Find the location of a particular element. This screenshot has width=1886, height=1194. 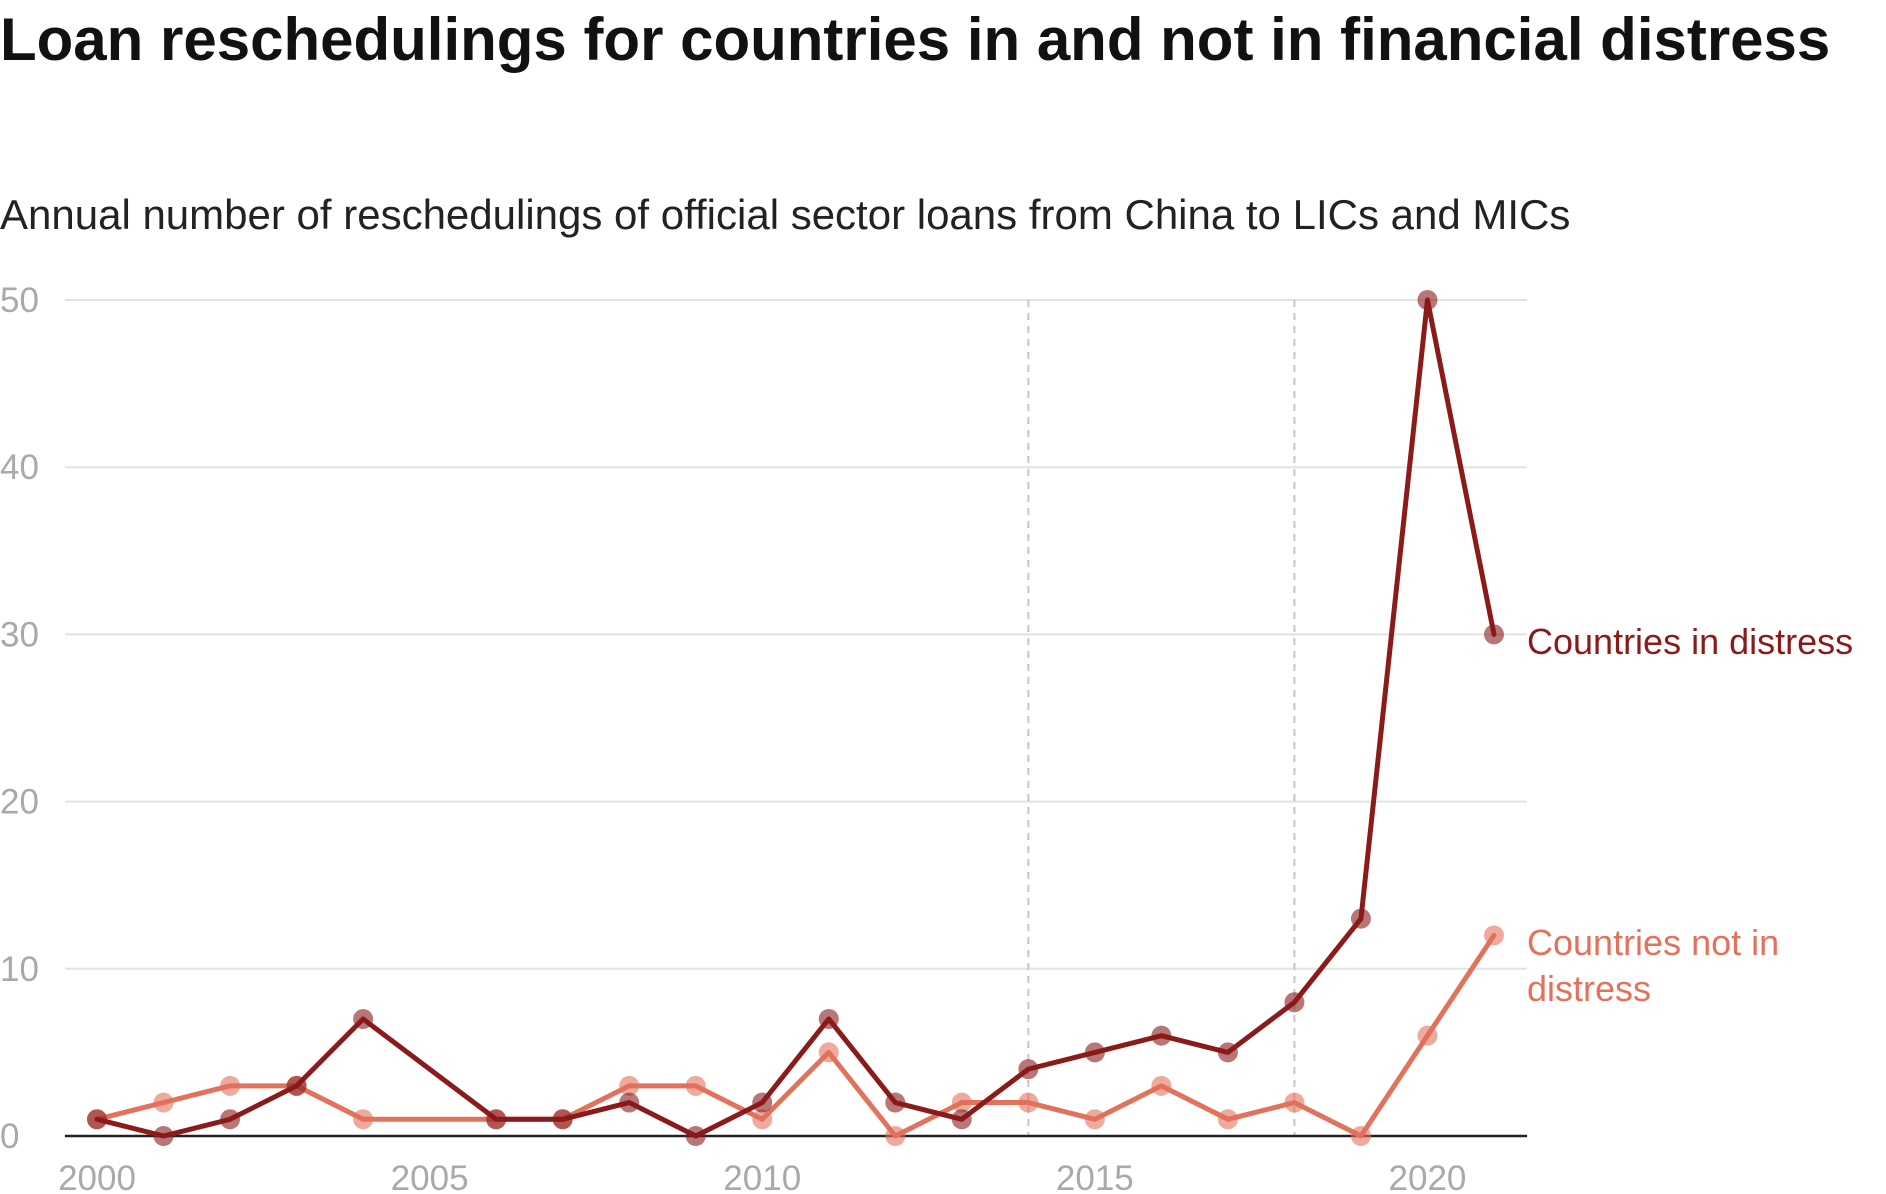

series-label-in-distress: Countries in distress is located at coordinates (1690, 641).